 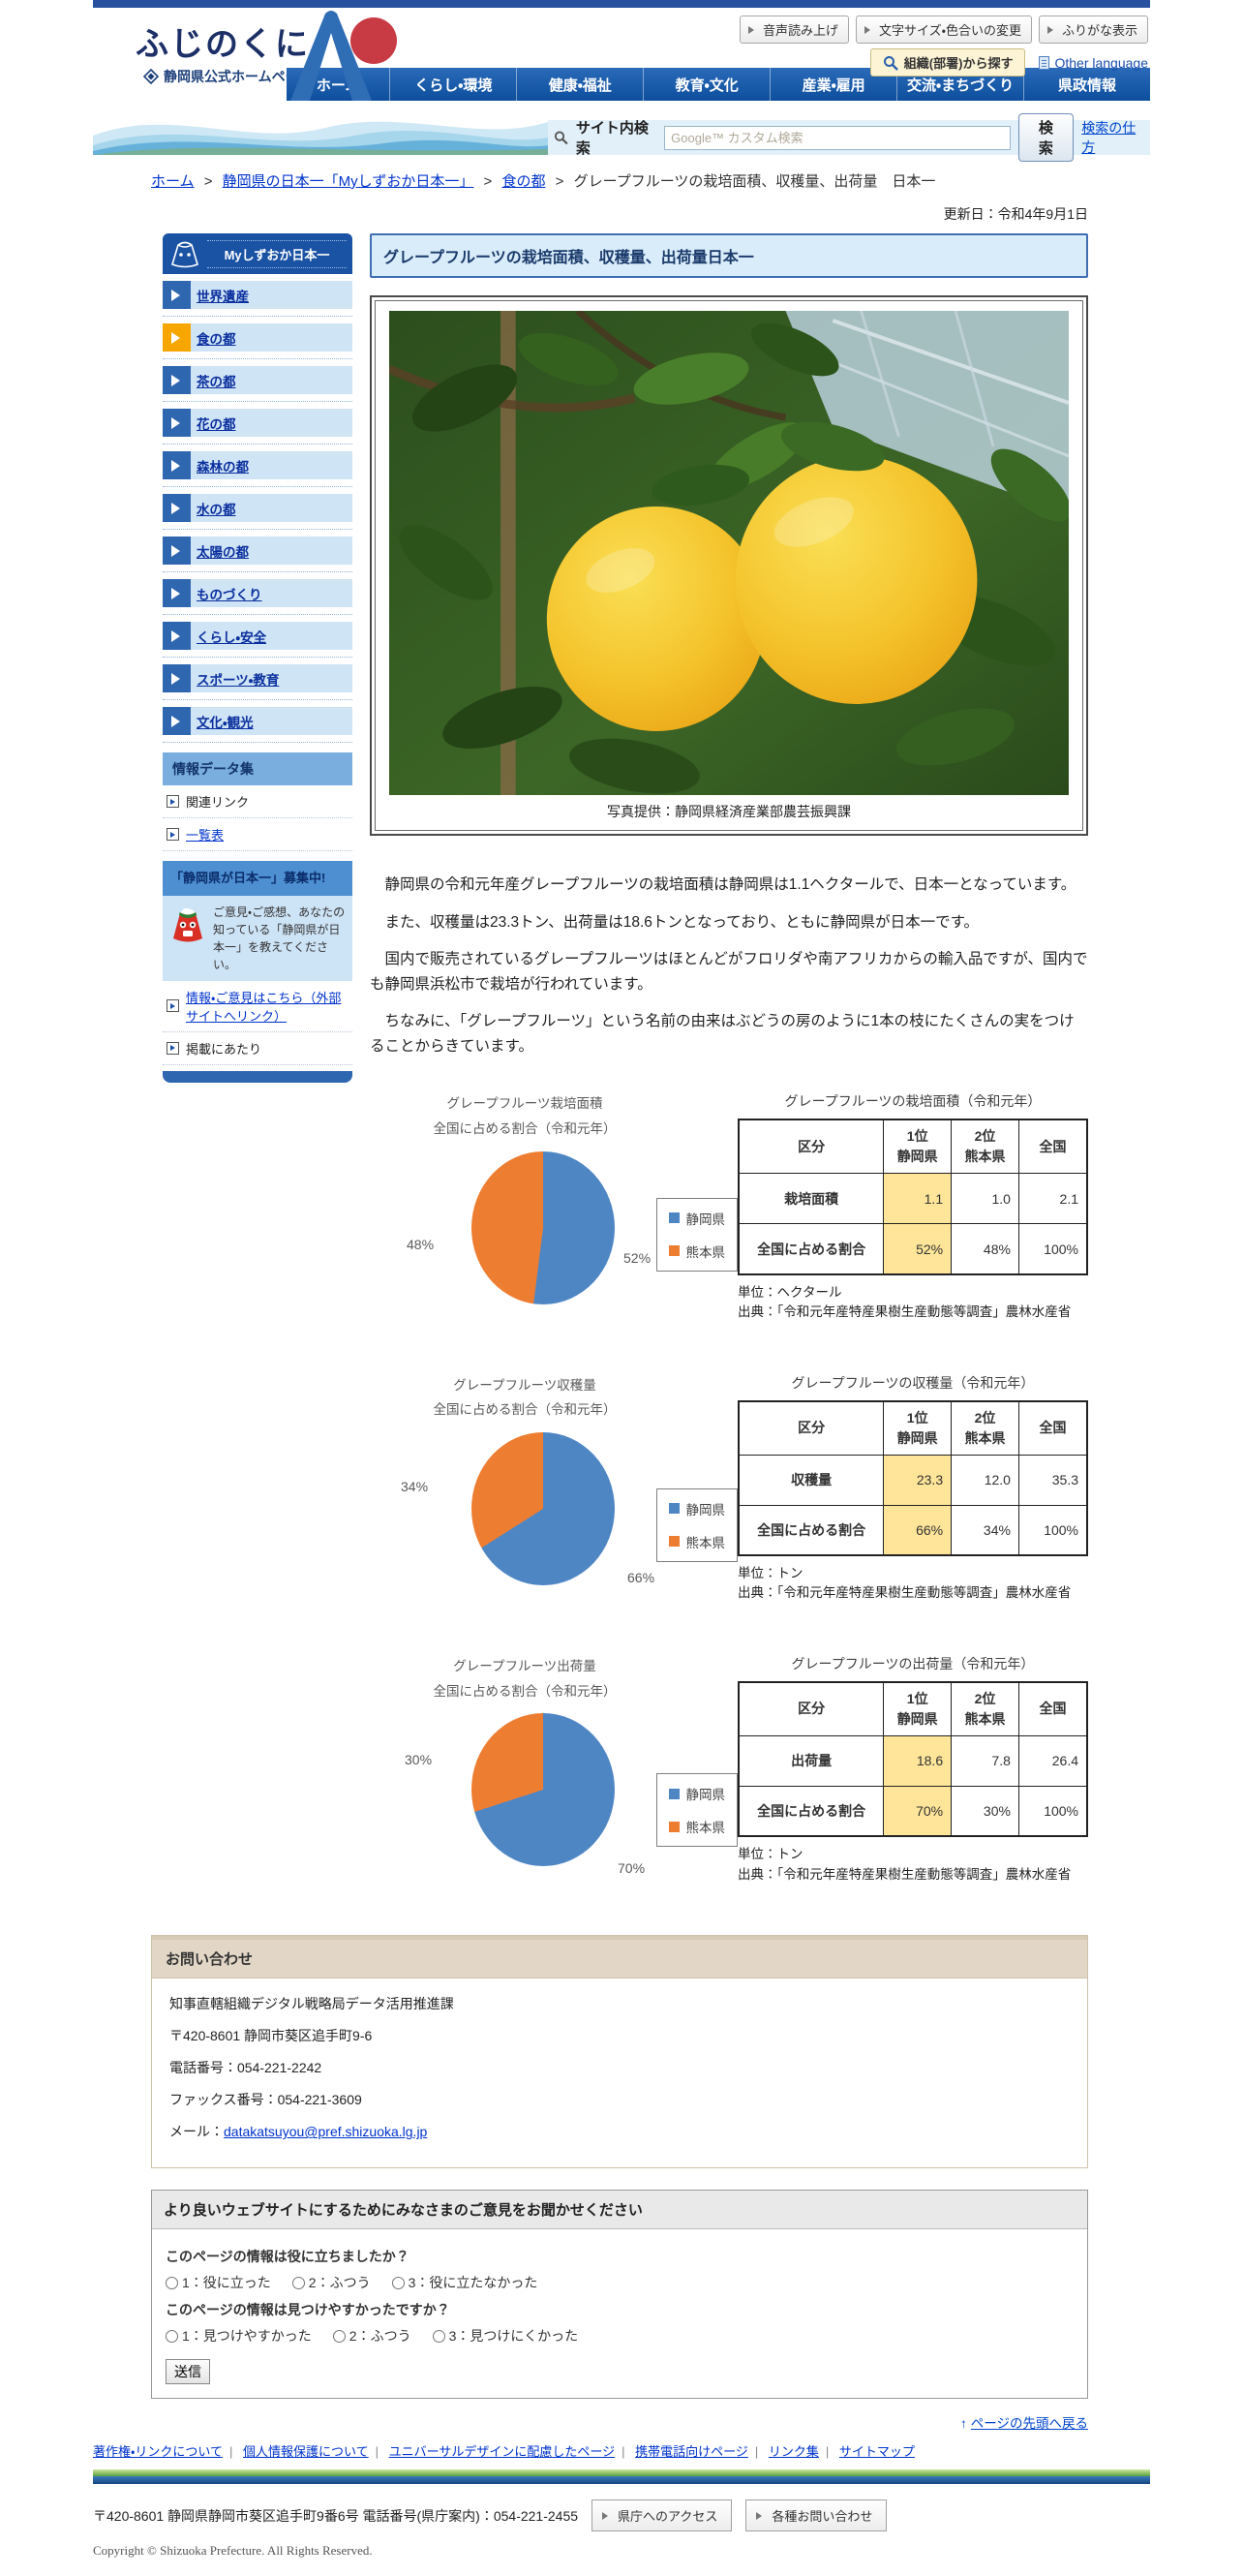 What do you see at coordinates (579, 84) in the screenshot?
I see `nav-kenko-fukushi: 健康・福祉` at bounding box center [579, 84].